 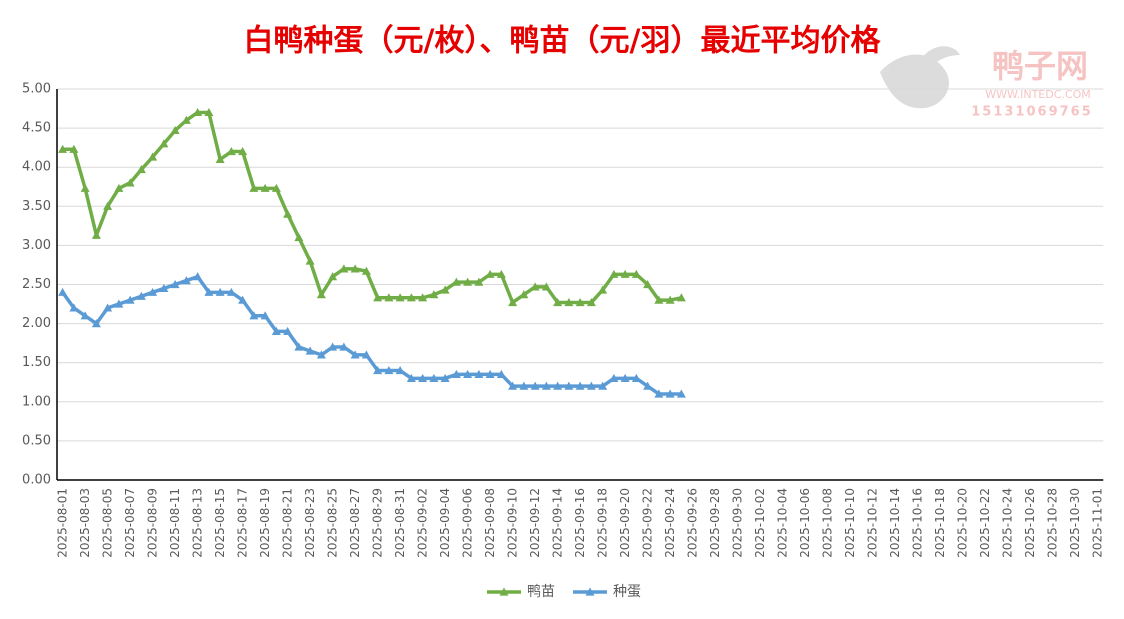 What do you see at coordinates (828, 523) in the screenshot?
I see `x-tick-label: 2025-10-08` at bounding box center [828, 523].